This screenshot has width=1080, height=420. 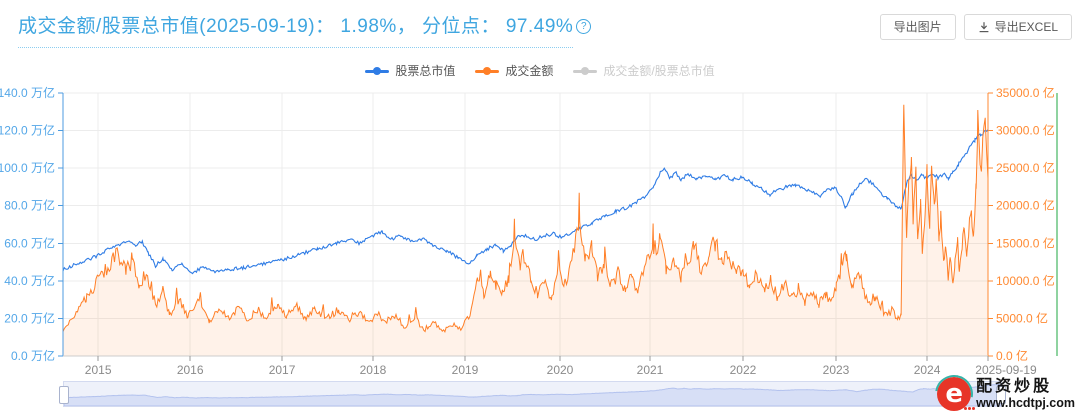 What do you see at coordinates (1025, 205) in the screenshot?
I see `y-right-tick-label: 20000.0 亿` at bounding box center [1025, 205].